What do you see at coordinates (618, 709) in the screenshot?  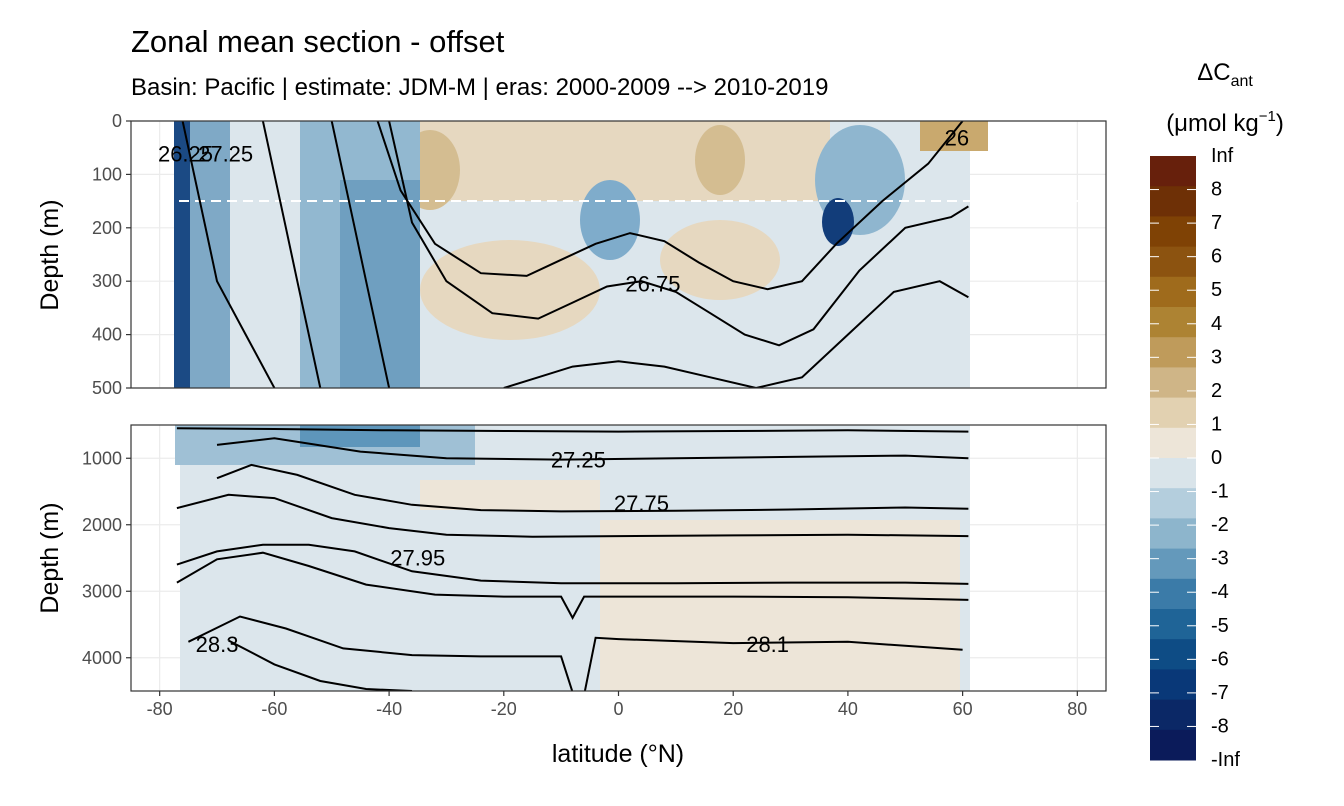 I see `x-tick-label: 0` at bounding box center [618, 709].